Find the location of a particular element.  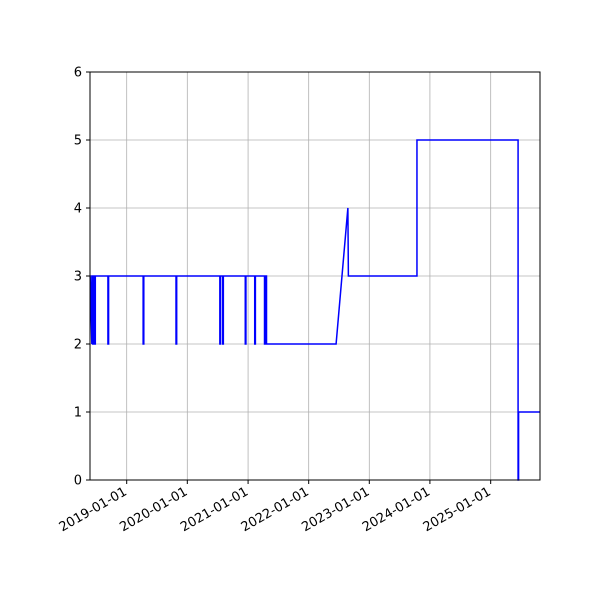

x-tick-label: 2019-01-01 is located at coordinates (93, 509).